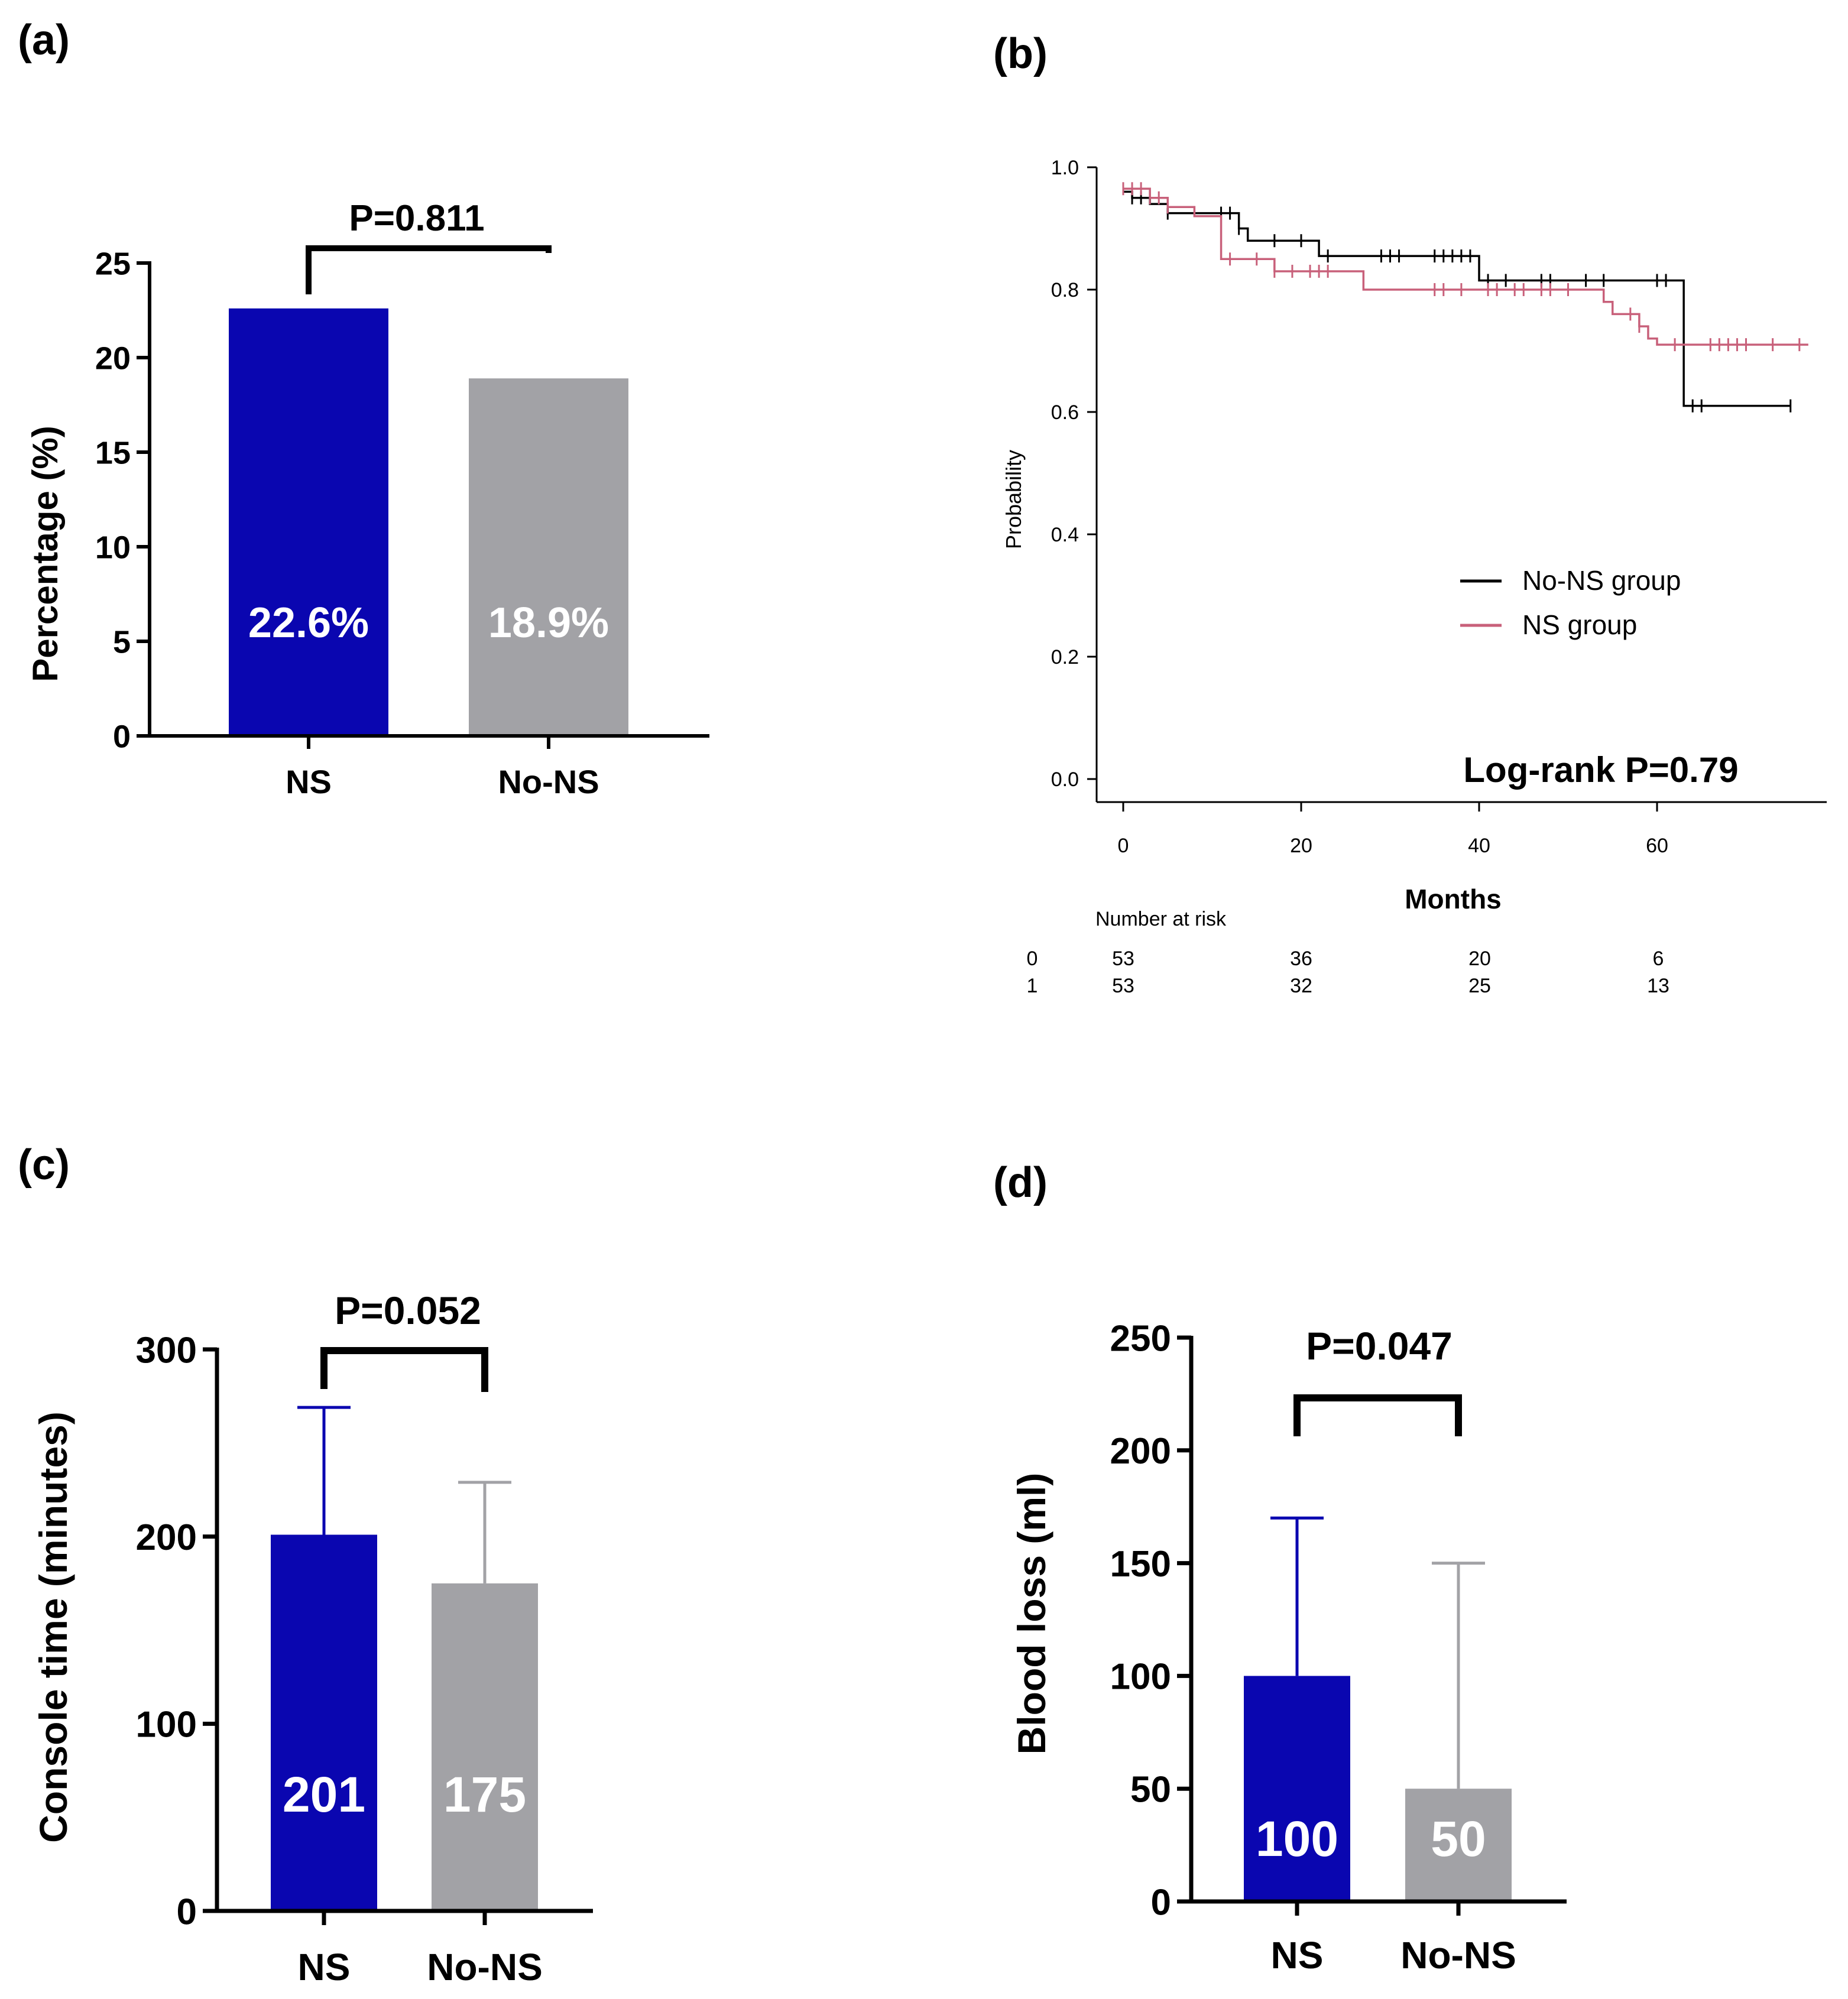 The height and width of the screenshot is (1999, 1848). What do you see at coordinates (1453, 899) in the screenshot?
I see `chart-b-xlabel: Months` at bounding box center [1453, 899].